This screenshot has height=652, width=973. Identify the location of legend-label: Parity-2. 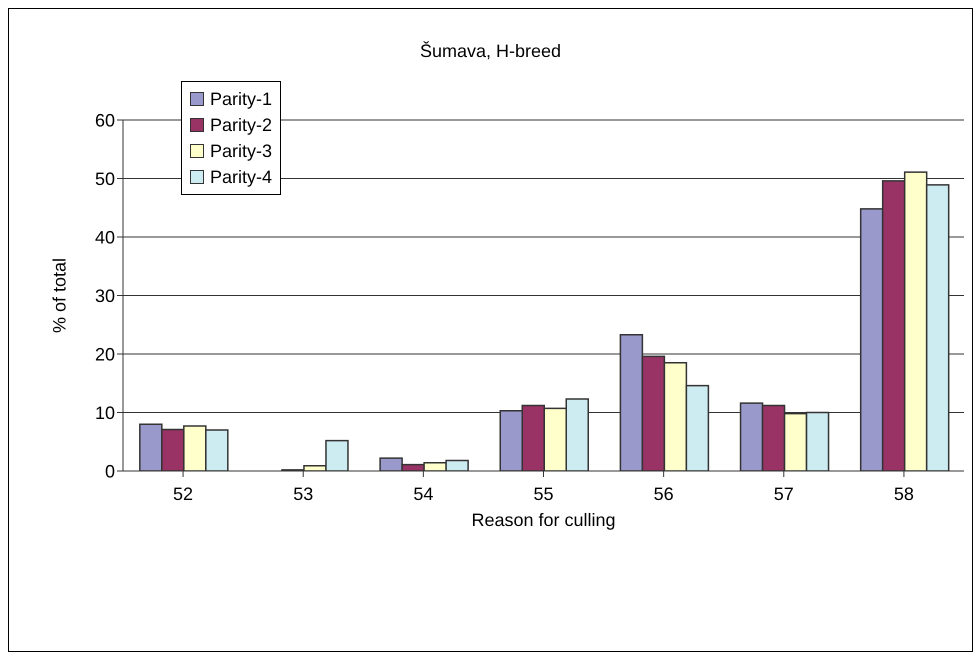
(241, 125).